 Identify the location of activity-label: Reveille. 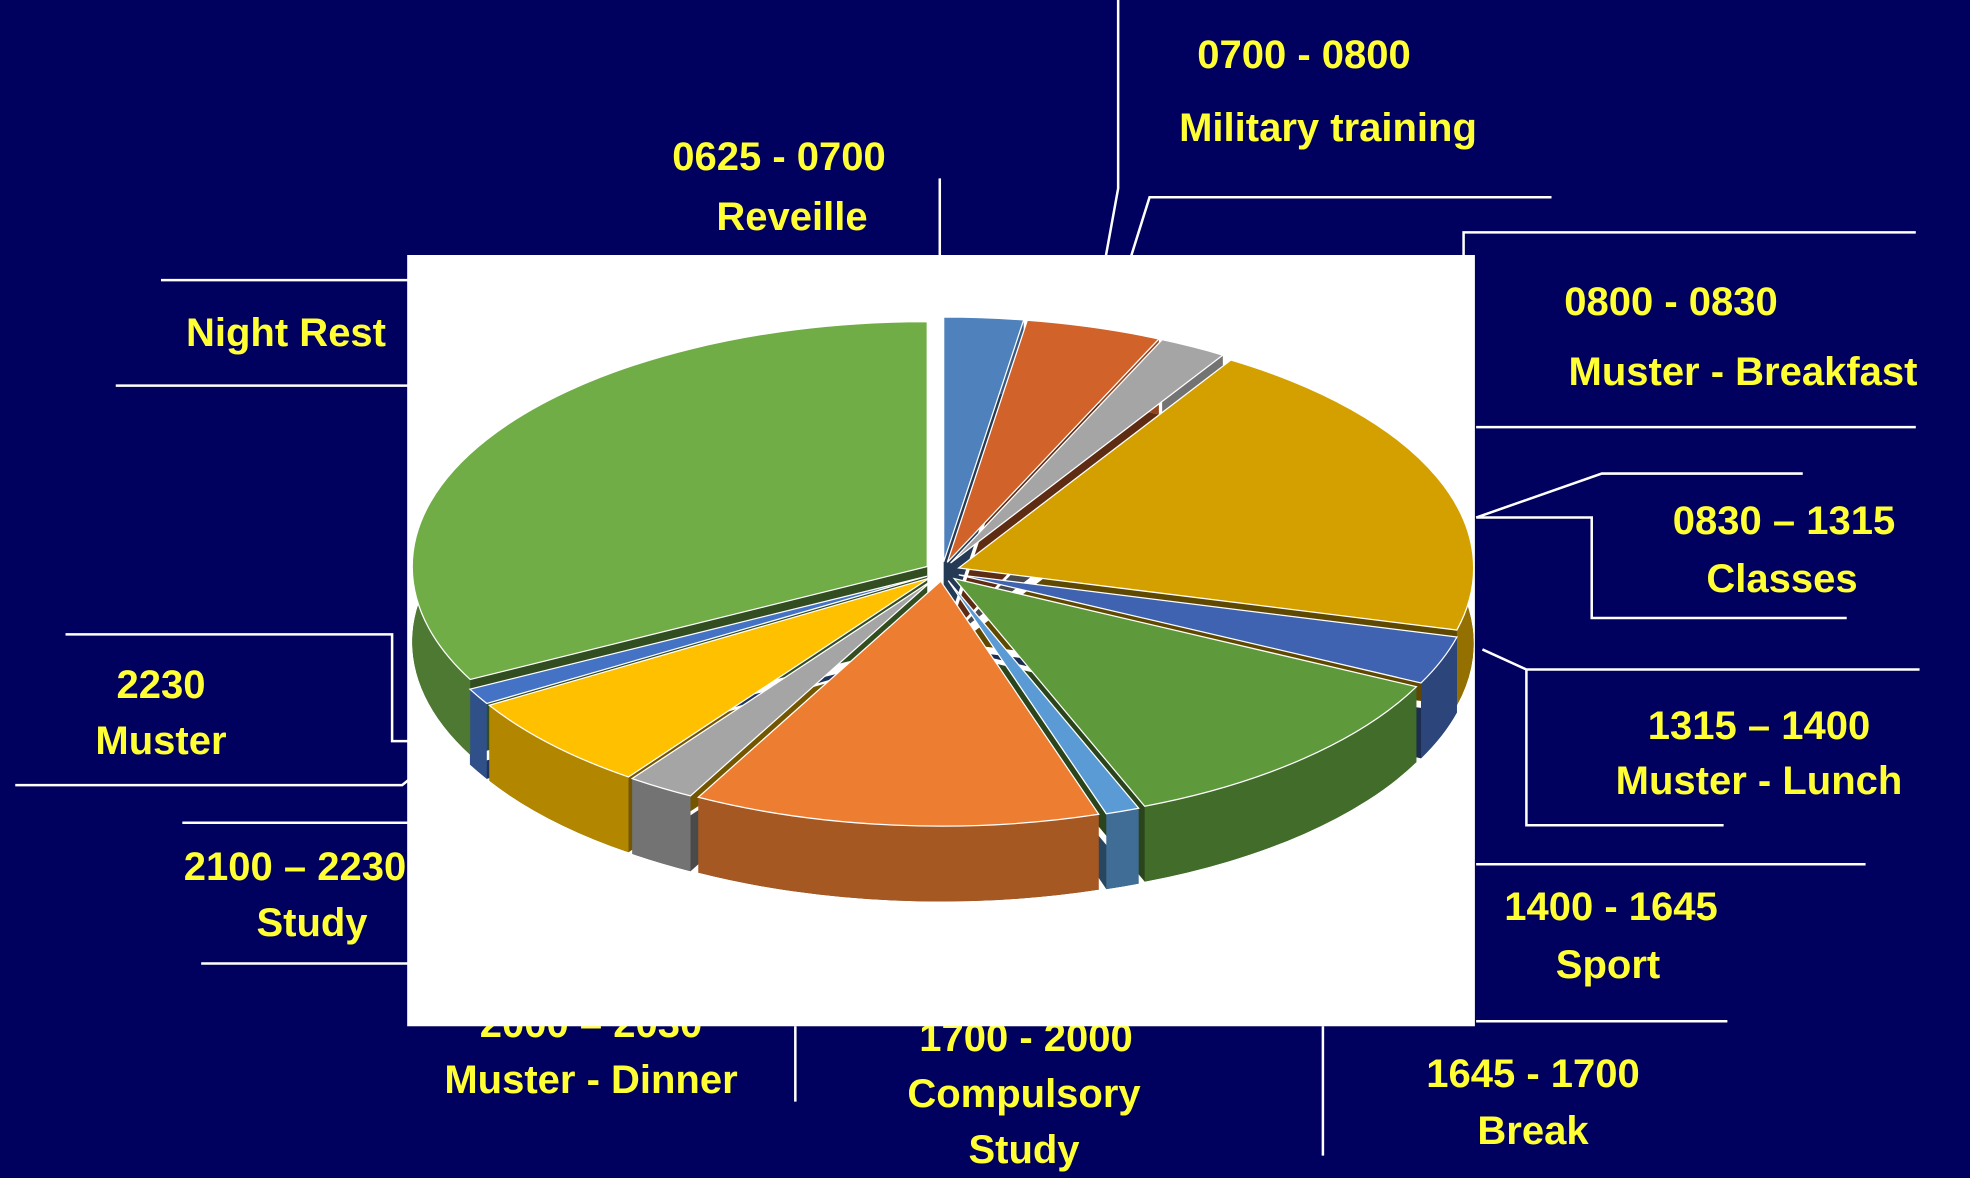
(792, 217).